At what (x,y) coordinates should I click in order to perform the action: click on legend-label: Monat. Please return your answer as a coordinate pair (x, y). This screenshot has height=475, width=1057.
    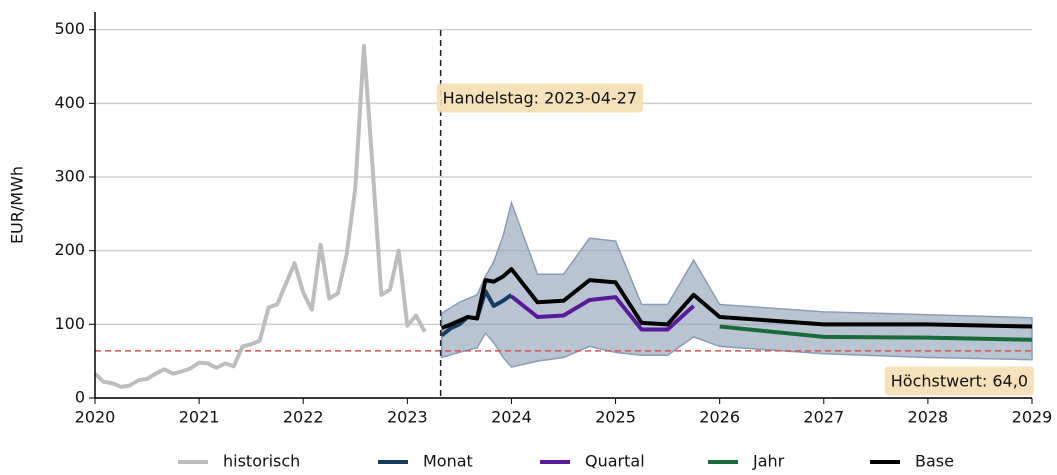
    Looking at the image, I should click on (448, 461).